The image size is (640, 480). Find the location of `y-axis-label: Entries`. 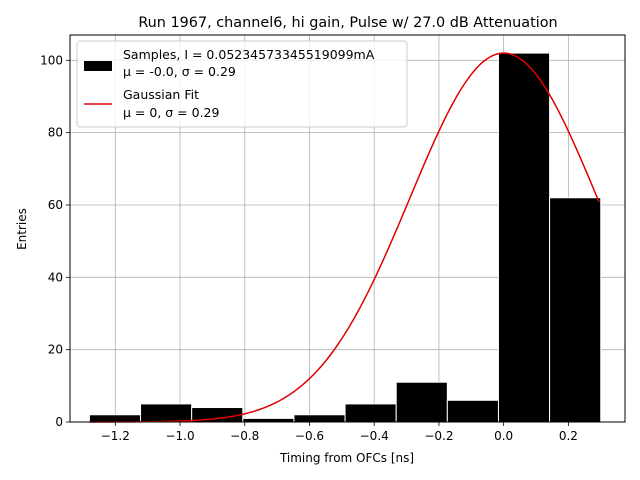

y-axis-label: Entries is located at coordinates (22, 229).